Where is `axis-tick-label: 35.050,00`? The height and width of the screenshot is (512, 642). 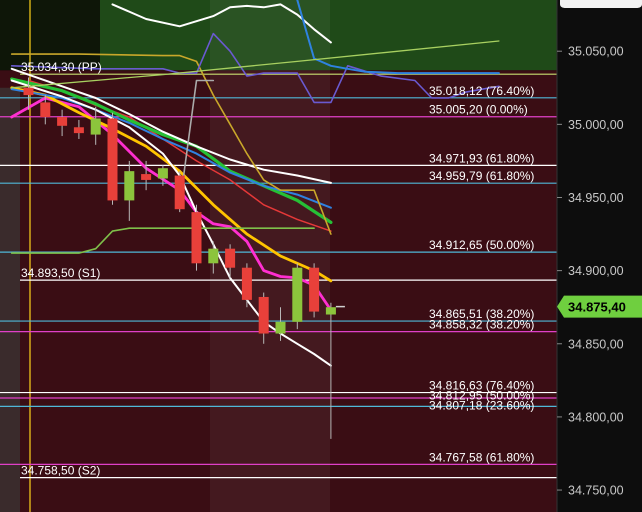
axis-tick-label: 35.050,00 is located at coordinates (596, 52).